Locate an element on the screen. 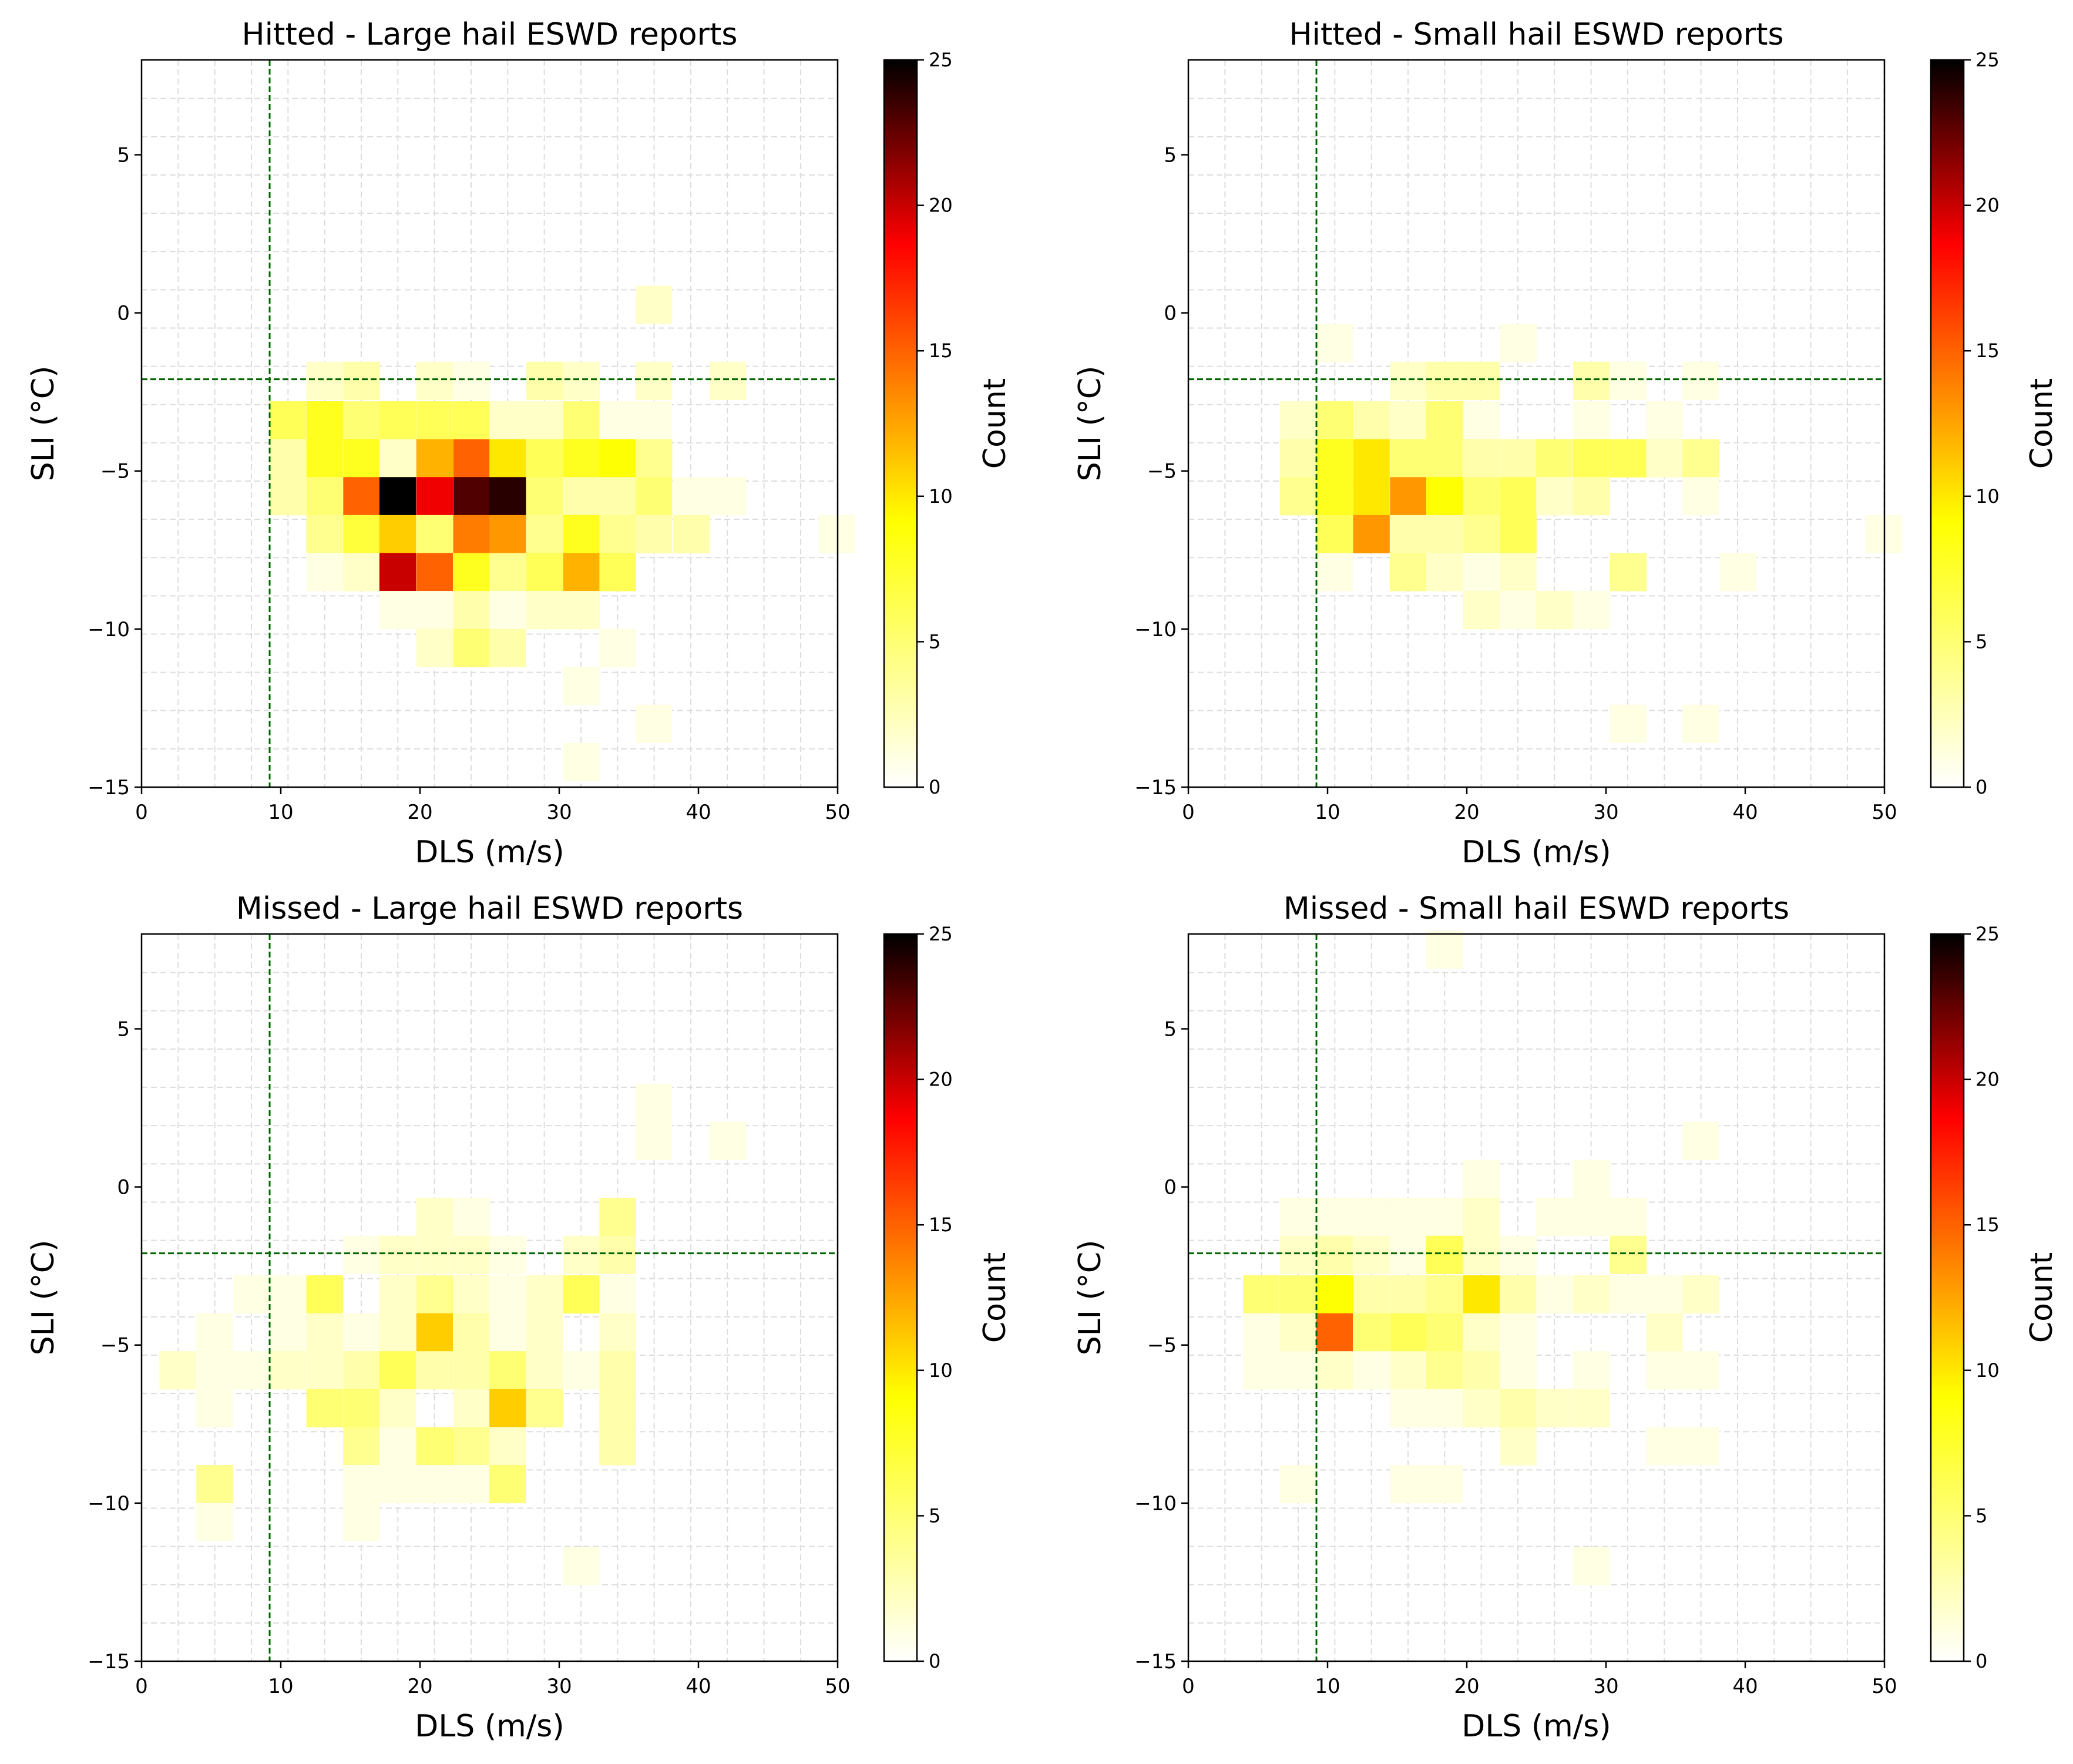  colorbar: 0 5 10 20 15 25 Count is located at coordinates (1994, 1297).